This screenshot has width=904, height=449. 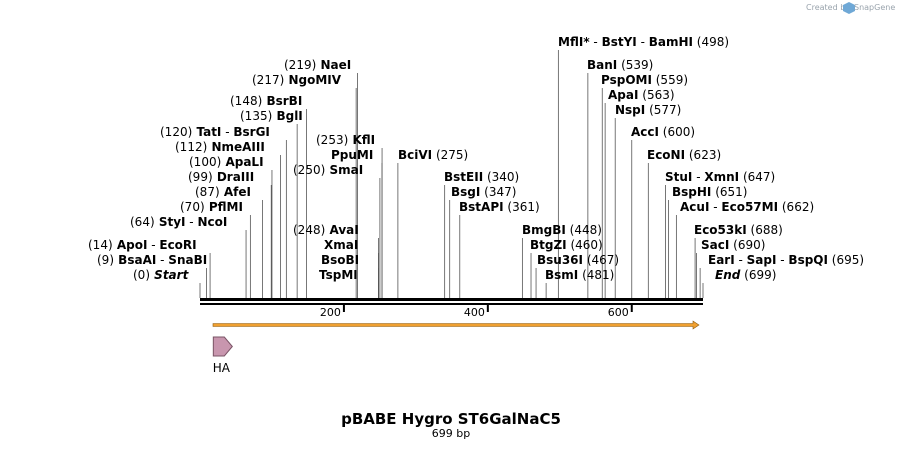 What do you see at coordinates (297, 80) in the screenshot?
I see `cut-site-label: (217) NgoMIV` at bounding box center [297, 80].